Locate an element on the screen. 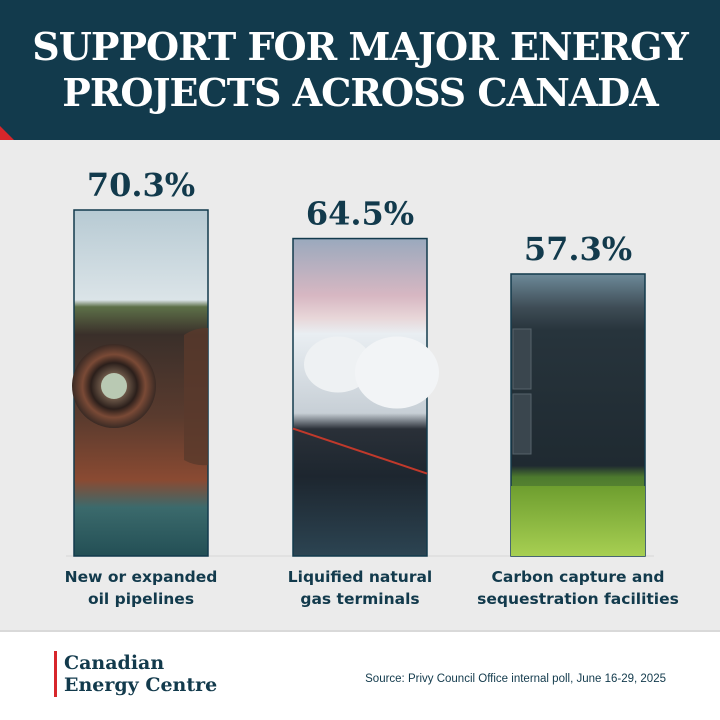 The image size is (720, 720). category-label-oil-pipelines: New or expanded is located at coordinates (141, 577).